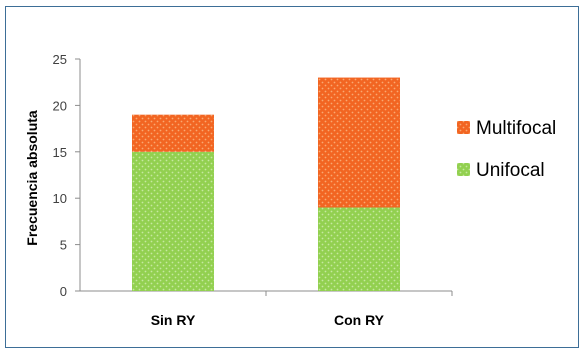 This screenshot has height=353, width=586. Describe the element at coordinates (60, 105) in the screenshot. I see `y-tick-label: 20` at that location.